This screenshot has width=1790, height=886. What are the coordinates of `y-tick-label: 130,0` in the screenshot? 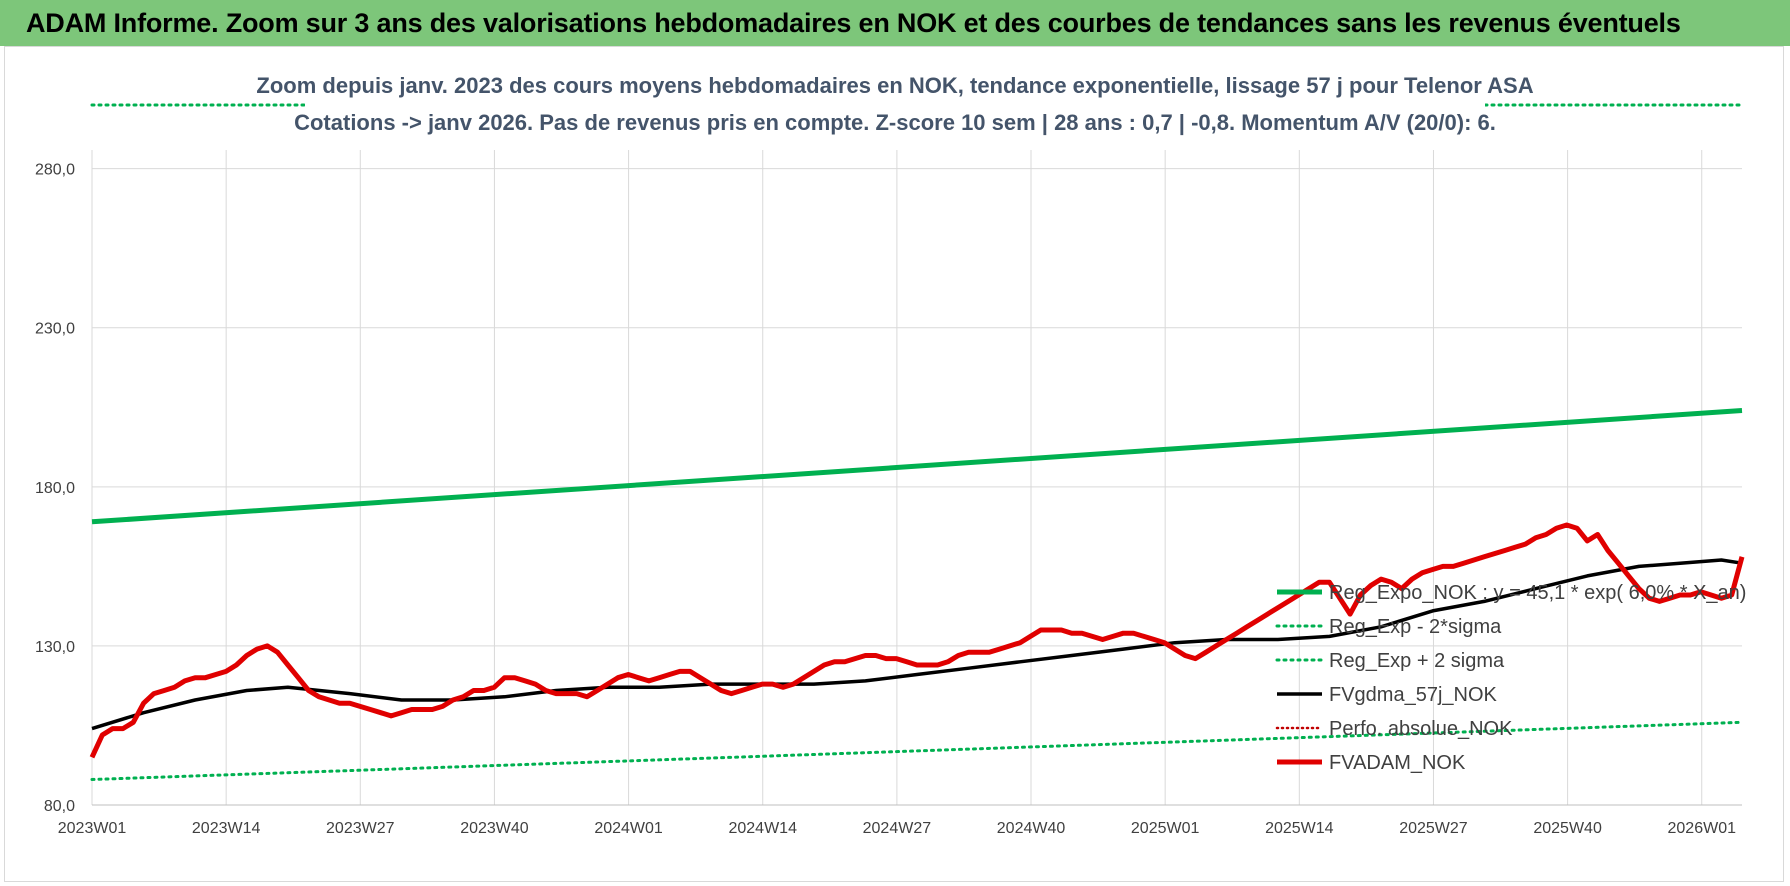 It's located at (55, 647).